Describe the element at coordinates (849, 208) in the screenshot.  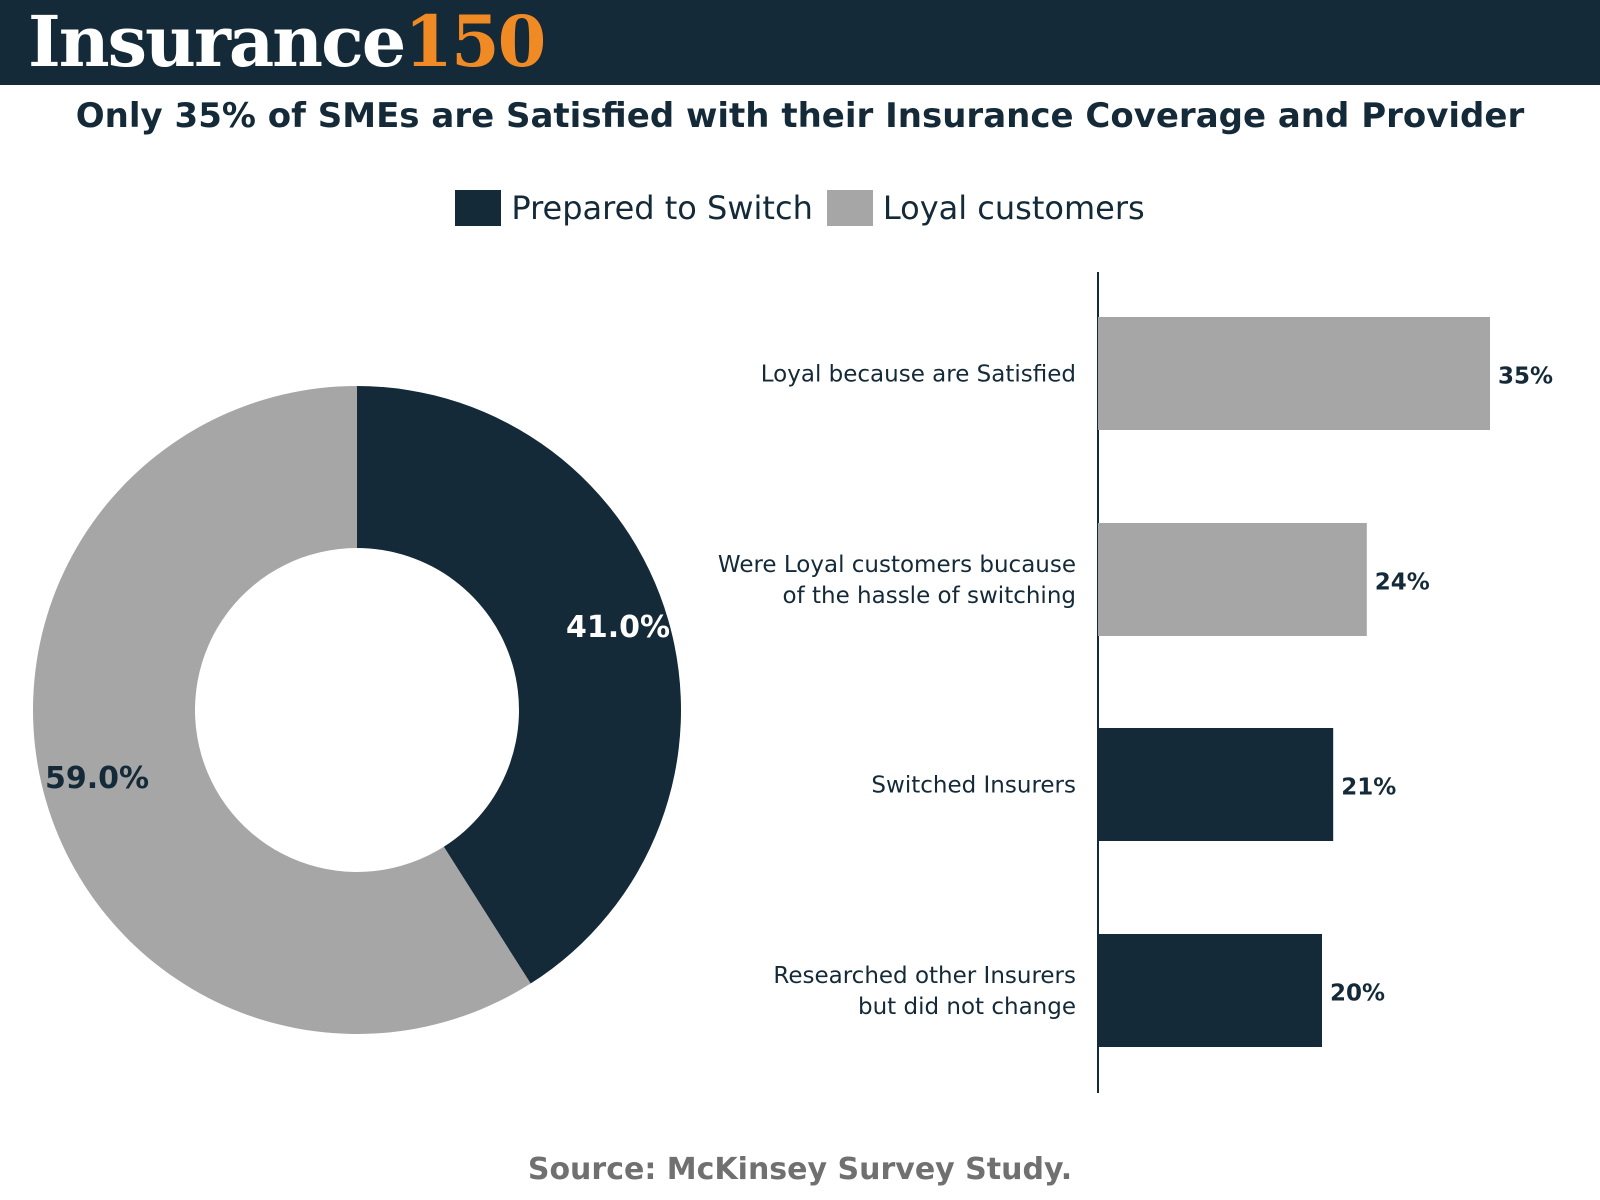
I see `legend-swatch-gray` at that location.